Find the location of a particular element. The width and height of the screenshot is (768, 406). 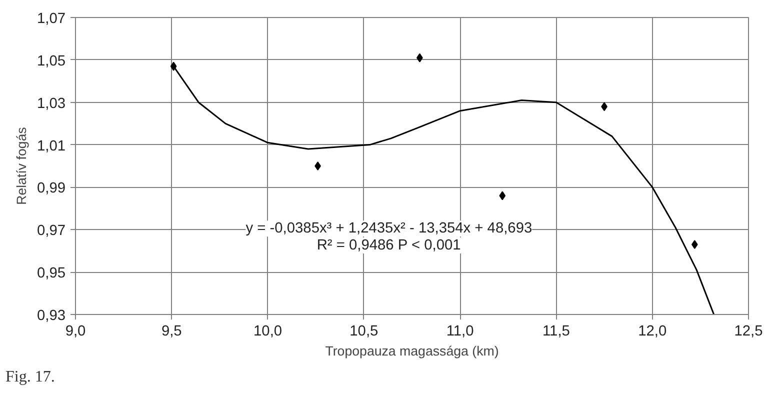

x-tick-label: 10,0 is located at coordinates (268, 332).